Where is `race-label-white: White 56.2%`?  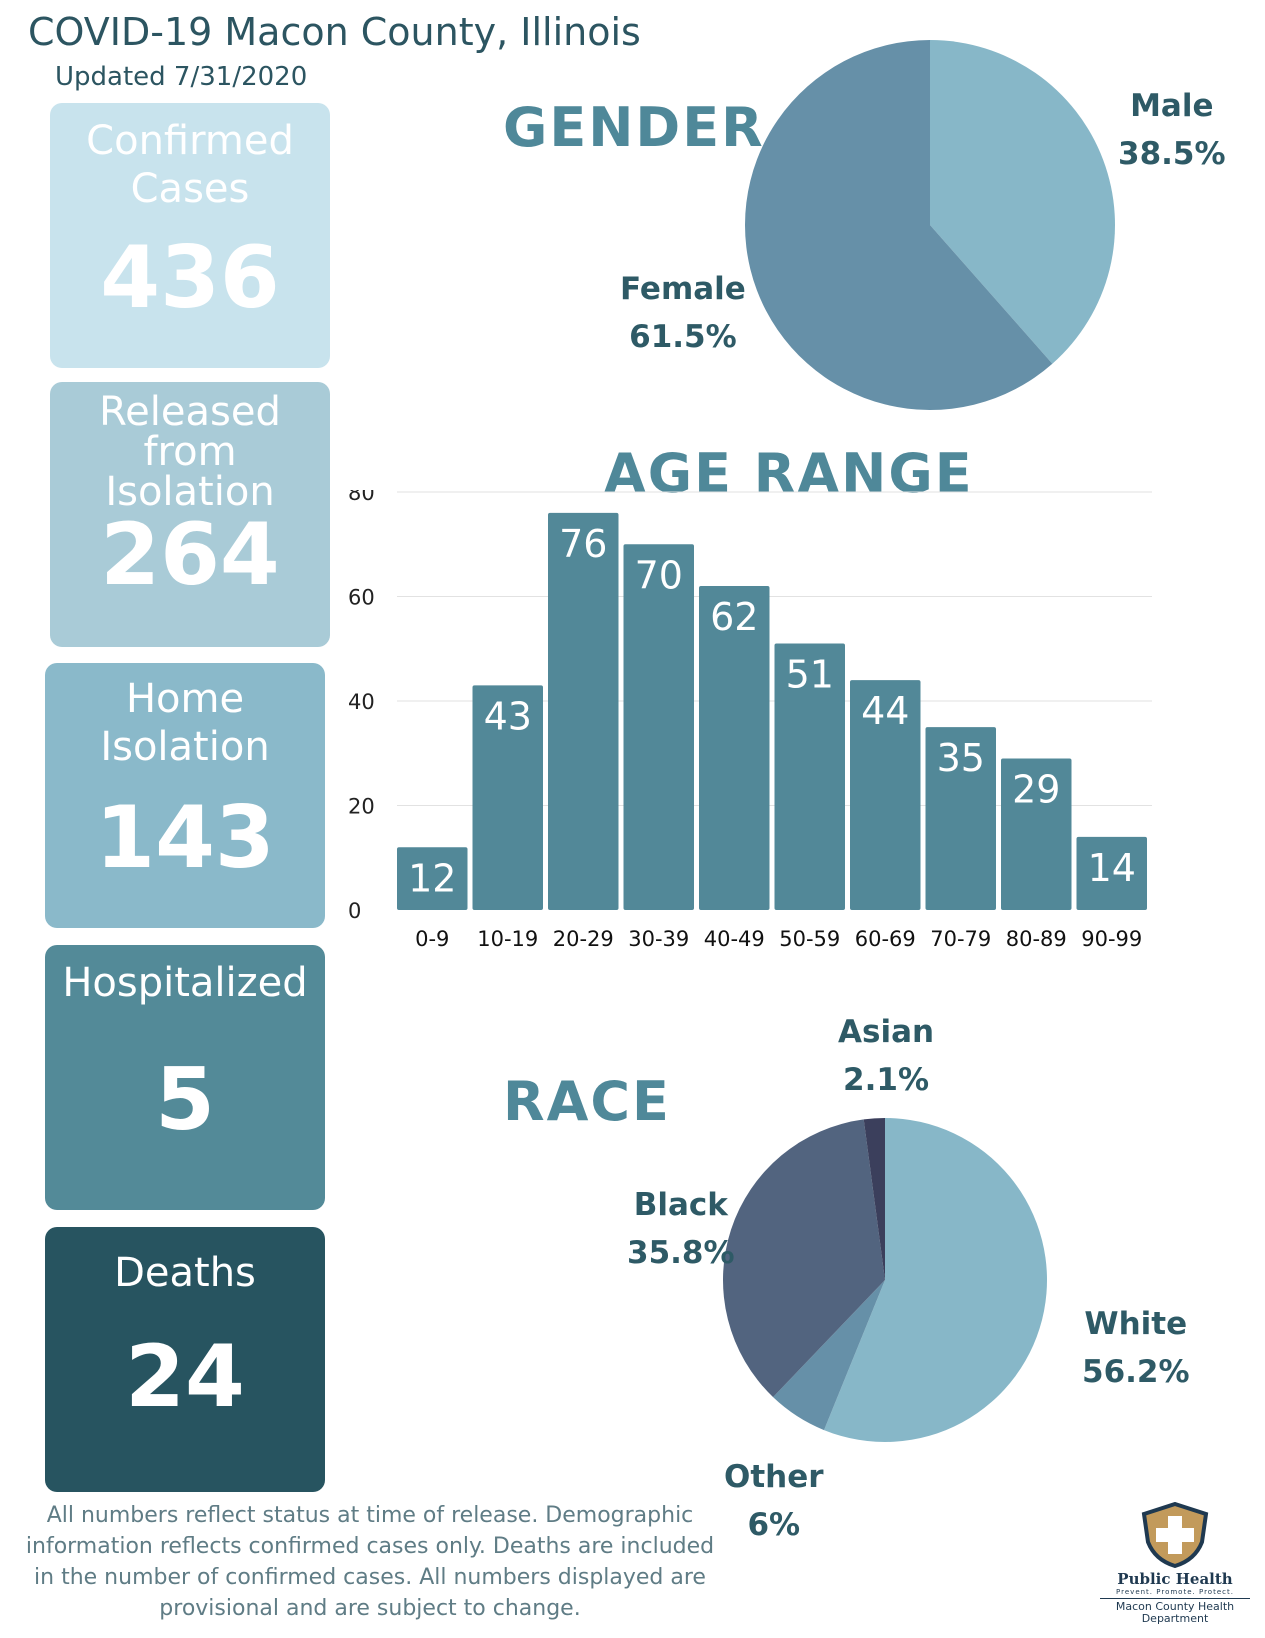 race-label-white: White 56.2% is located at coordinates (1136, 1348).